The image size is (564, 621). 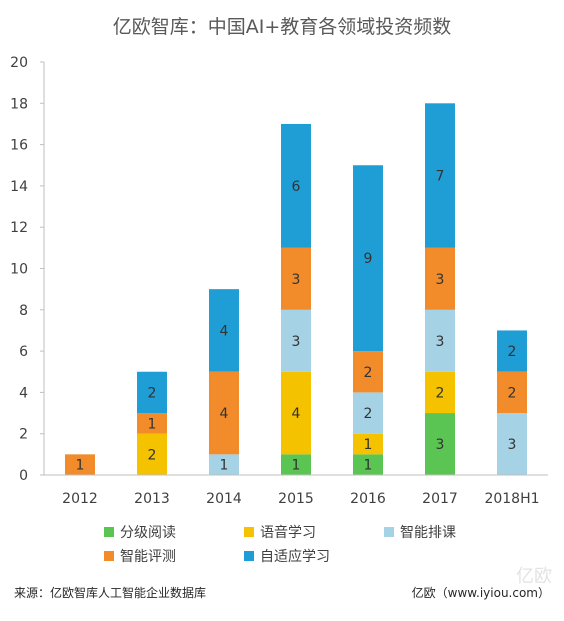 I want to click on data-label: 7, so click(x=440, y=177).